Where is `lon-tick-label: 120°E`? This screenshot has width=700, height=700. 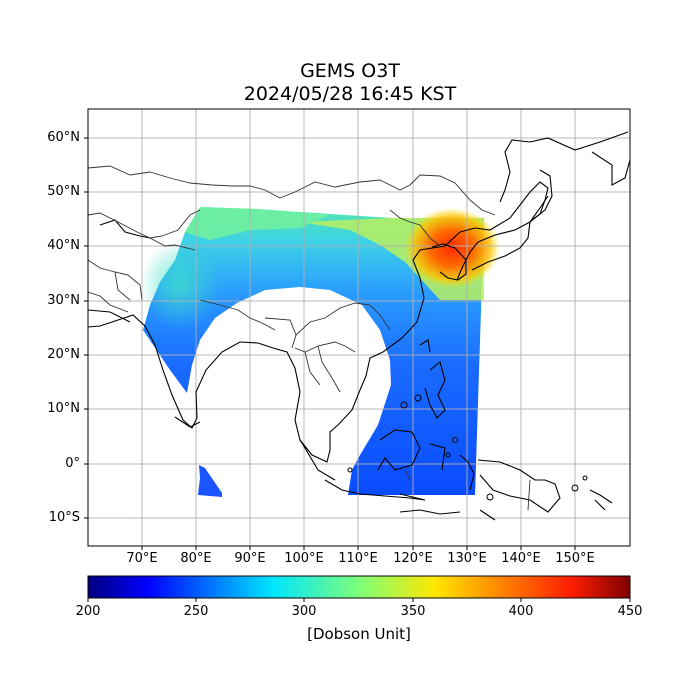 lon-tick-label: 120°E is located at coordinates (413, 558).